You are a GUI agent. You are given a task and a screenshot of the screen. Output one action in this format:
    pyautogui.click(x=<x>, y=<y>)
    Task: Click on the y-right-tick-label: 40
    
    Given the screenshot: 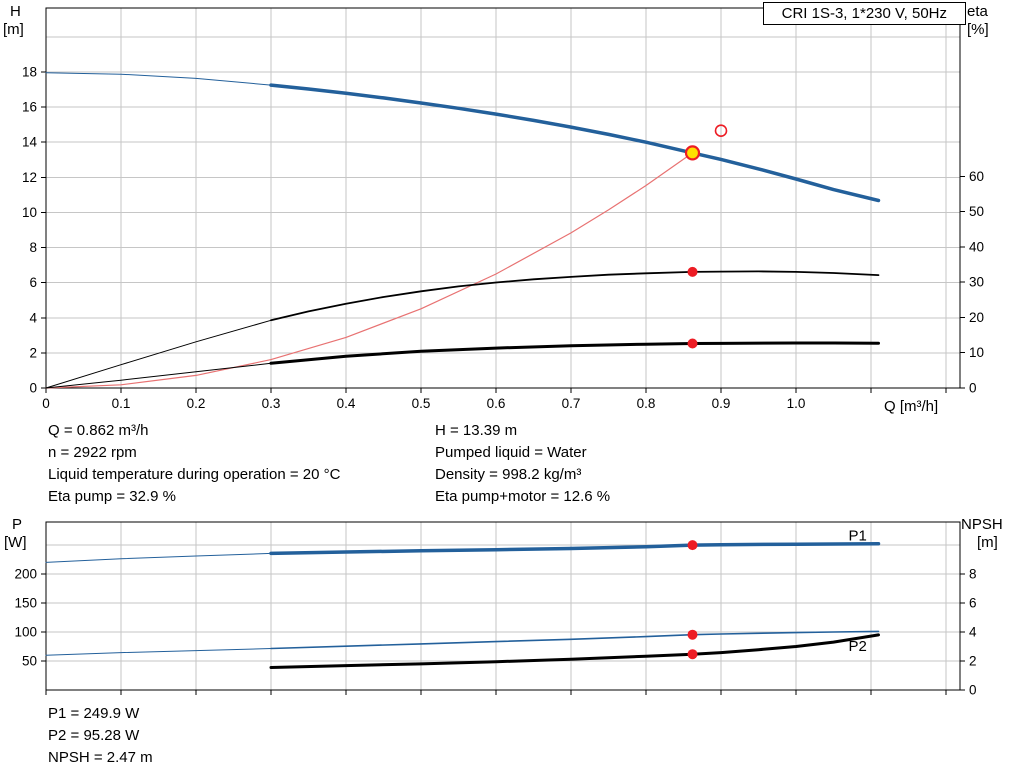 What is the action you would take?
    pyautogui.click(x=976, y=246)
    